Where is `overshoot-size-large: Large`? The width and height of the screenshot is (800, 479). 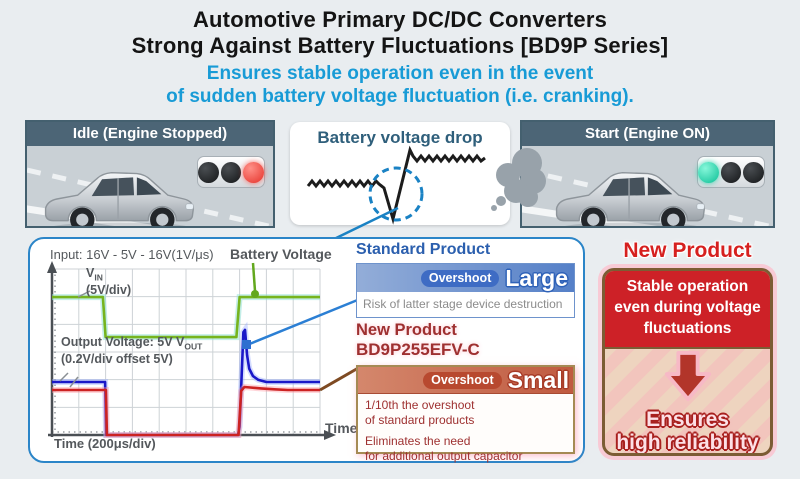
overshoot-size-large: Large is located at coordinates (536, 277).